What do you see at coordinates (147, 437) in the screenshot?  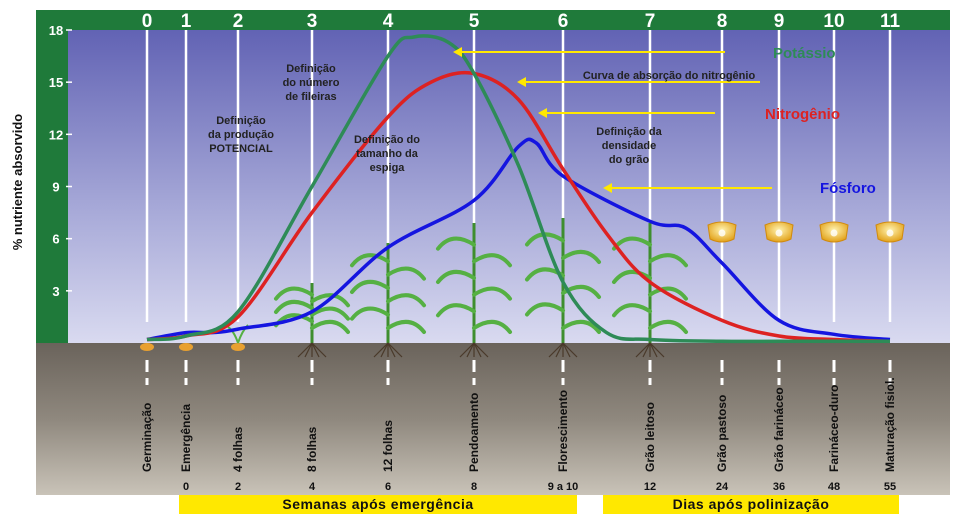 I see `stage-name-0: Germinação` at bounding box center [147, 437].